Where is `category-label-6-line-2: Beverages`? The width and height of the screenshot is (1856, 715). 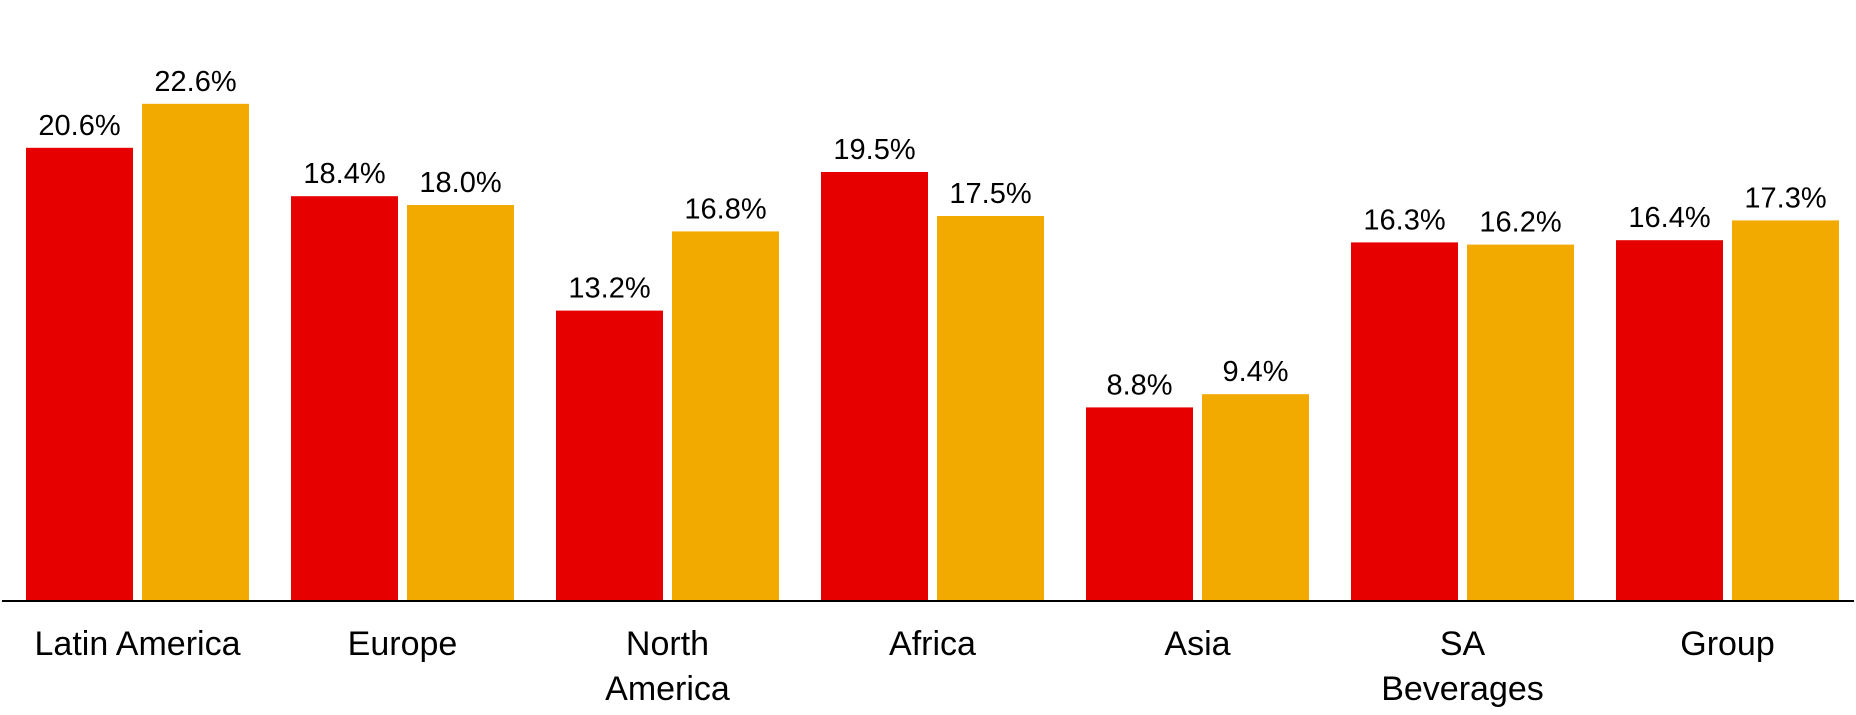
category-label-6-line-2: Beverages is located at coordinates (1462, 689).